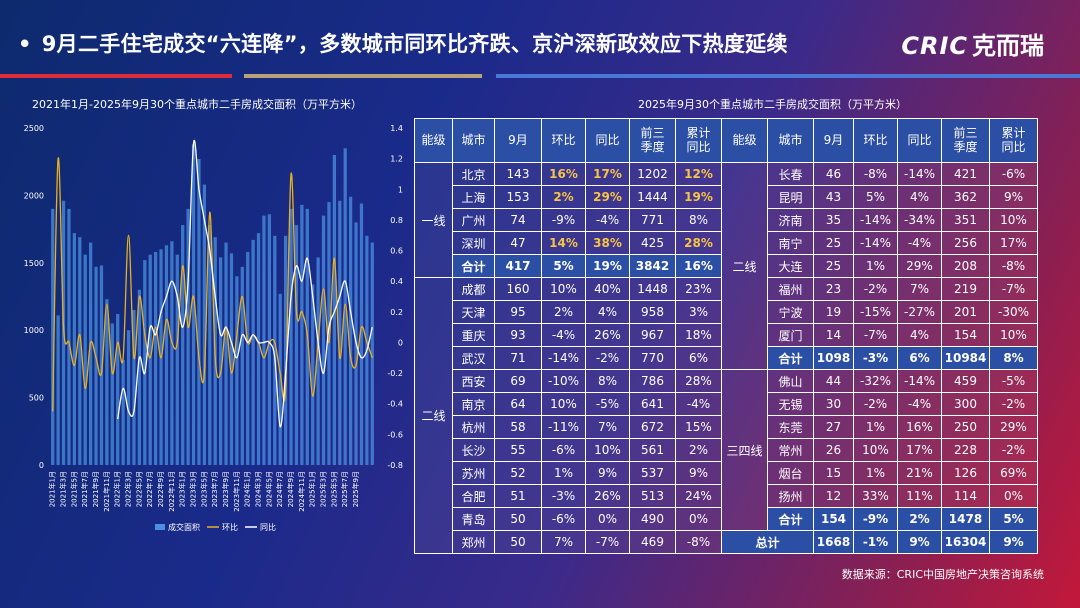  Describe the element at coordinates (607, 542) in the screenshot. I see `yoy-cell: -7%` at that location.